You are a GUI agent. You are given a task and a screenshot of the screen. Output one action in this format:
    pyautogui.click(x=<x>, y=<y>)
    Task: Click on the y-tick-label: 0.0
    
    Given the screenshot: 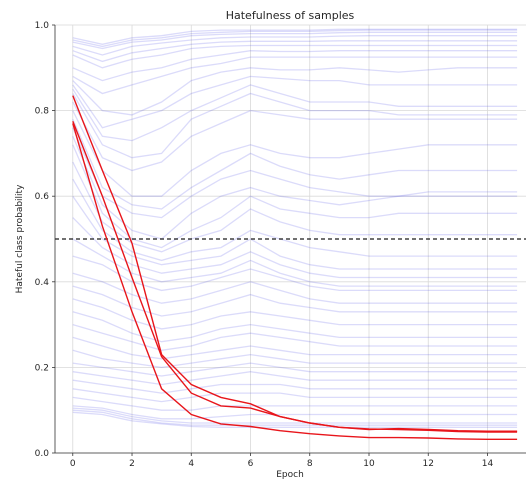 What is the action you would take?
    pyautogui.click(x=42, y=454)
    